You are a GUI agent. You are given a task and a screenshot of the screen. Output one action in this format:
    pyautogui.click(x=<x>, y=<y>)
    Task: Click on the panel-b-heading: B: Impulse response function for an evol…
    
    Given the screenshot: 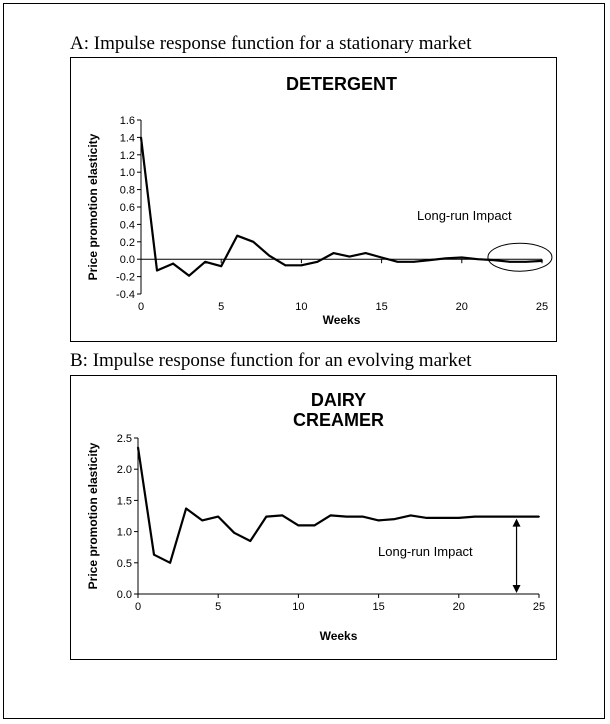 What is the action you would take?
    pyautogui.click(x=271, y=360)
    